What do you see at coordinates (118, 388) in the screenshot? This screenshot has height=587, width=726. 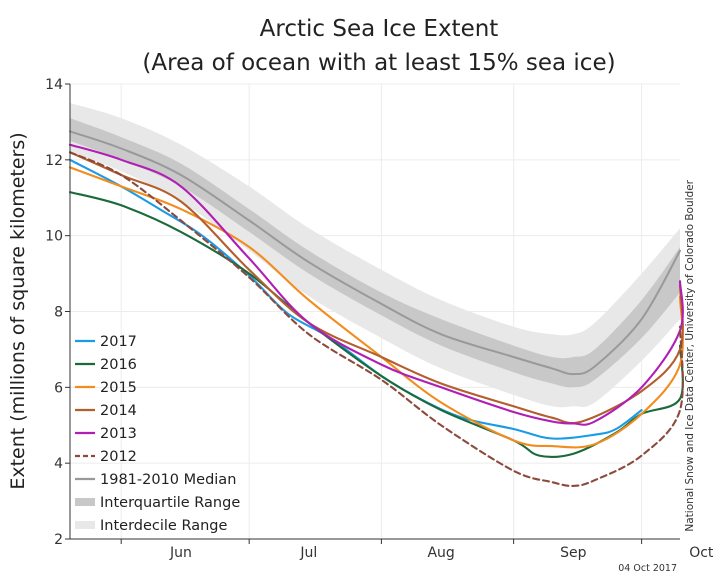 I see `legend-label-2015: 2015` at bounding box center [118, 388].